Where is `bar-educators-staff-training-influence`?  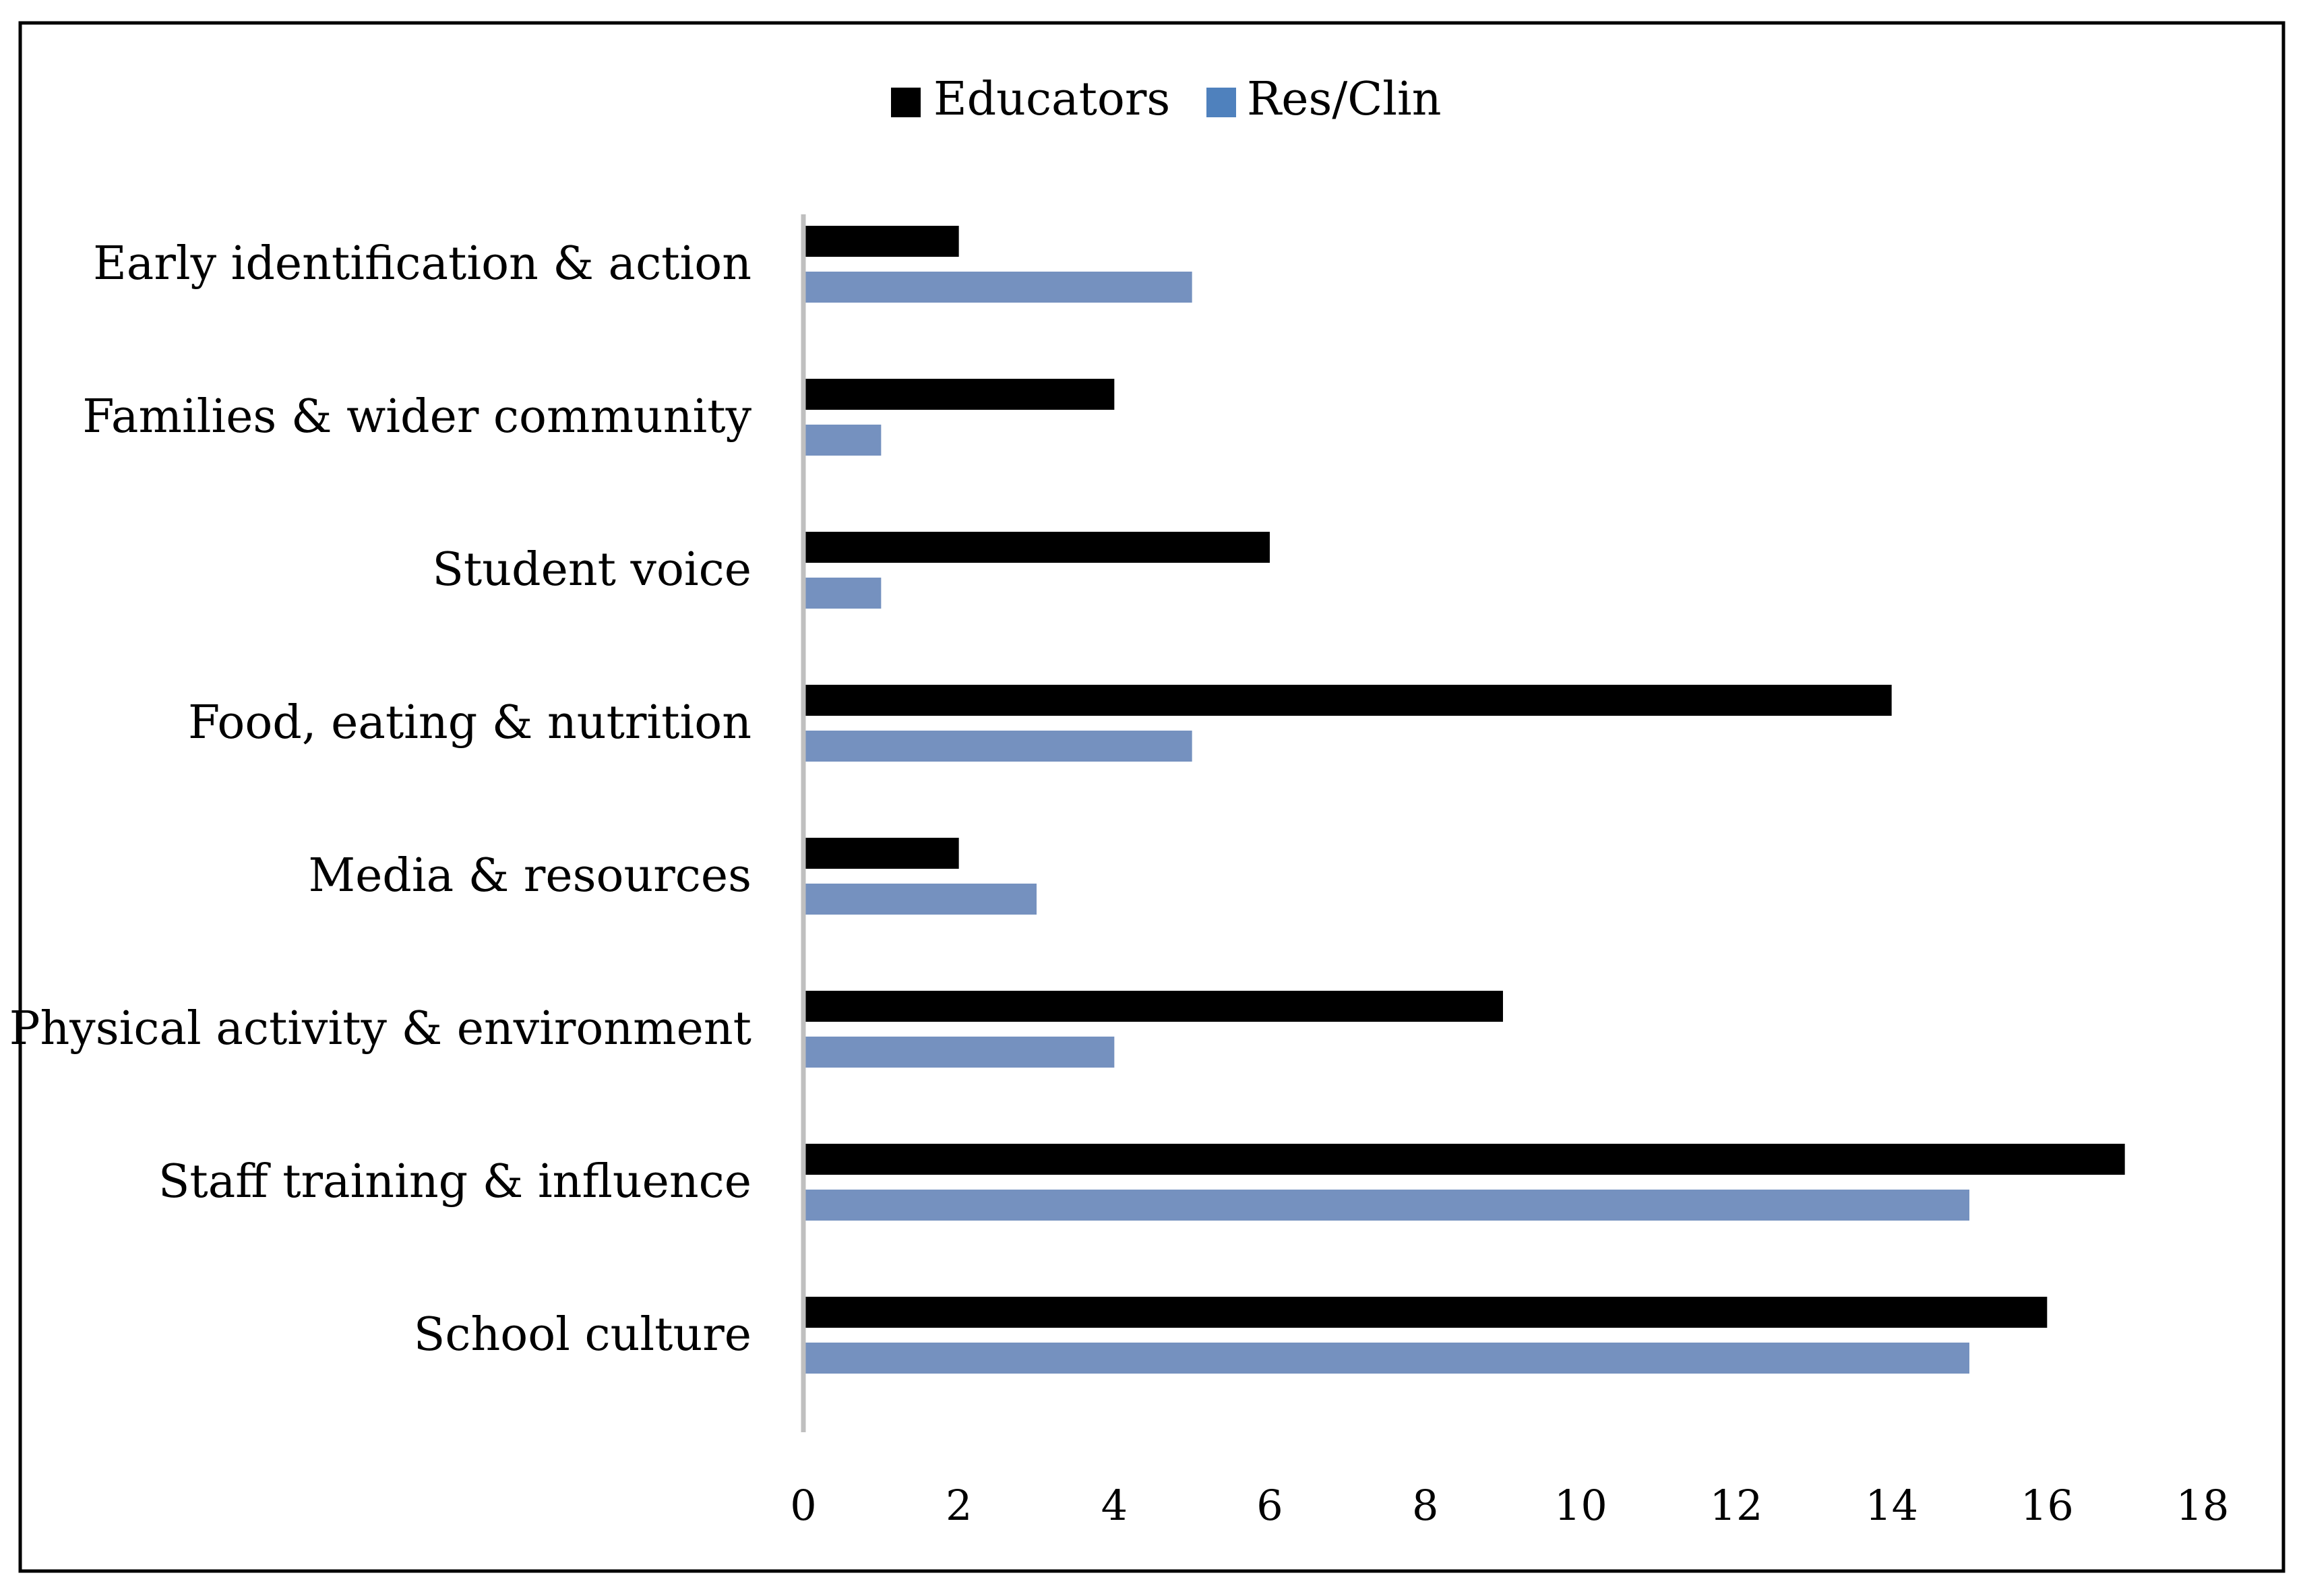 bar-educators-staff-training-influence is located at coordinates (1465, 1159).